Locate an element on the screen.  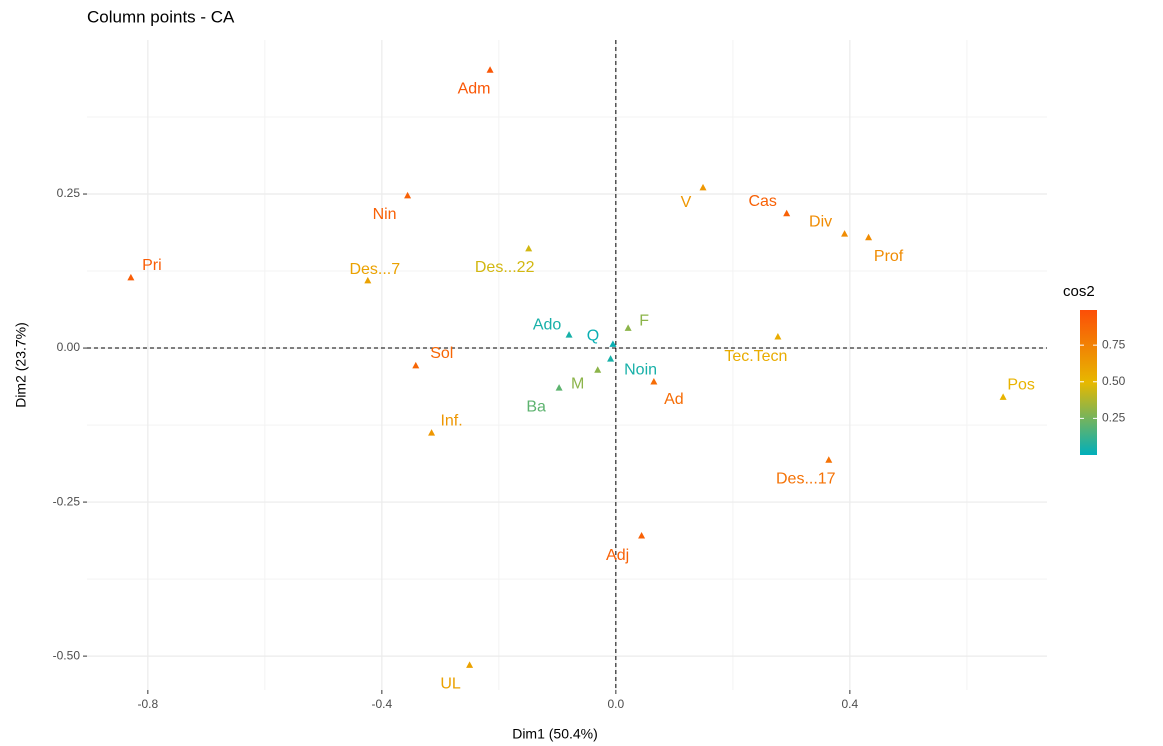
point-label: V is located at coordinates (686, 202).